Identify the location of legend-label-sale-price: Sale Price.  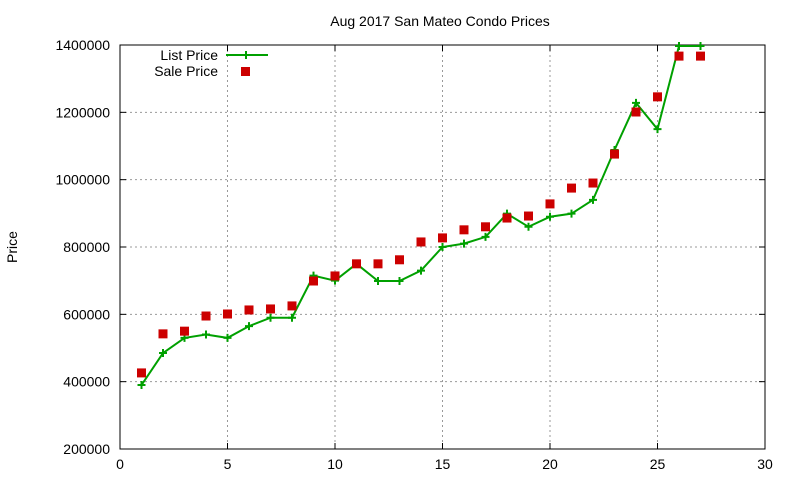
(186, 71).